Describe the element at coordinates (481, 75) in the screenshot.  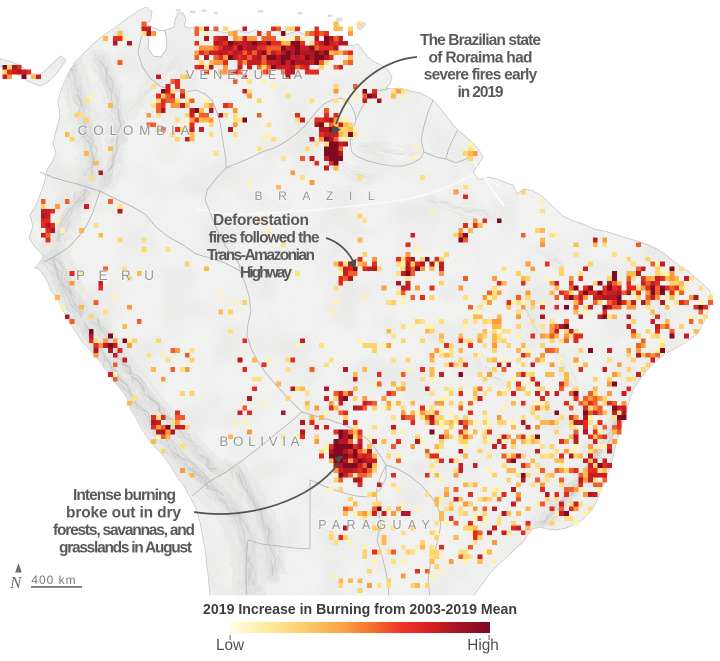
I see `svg-text: severe fires early` at that location.